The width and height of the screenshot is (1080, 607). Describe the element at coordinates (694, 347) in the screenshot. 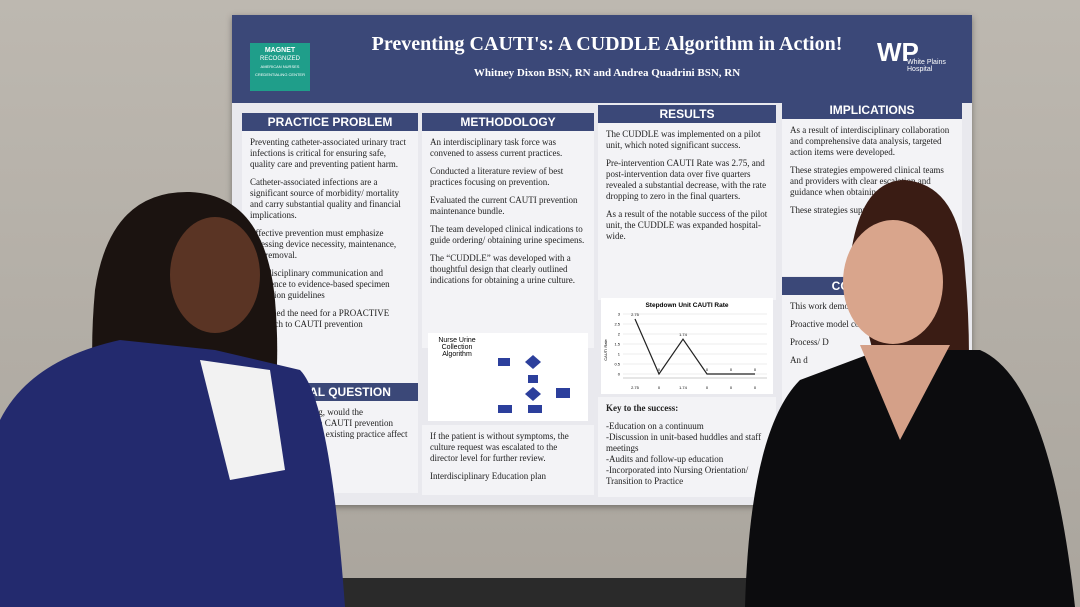

I see `data-line` at that location.